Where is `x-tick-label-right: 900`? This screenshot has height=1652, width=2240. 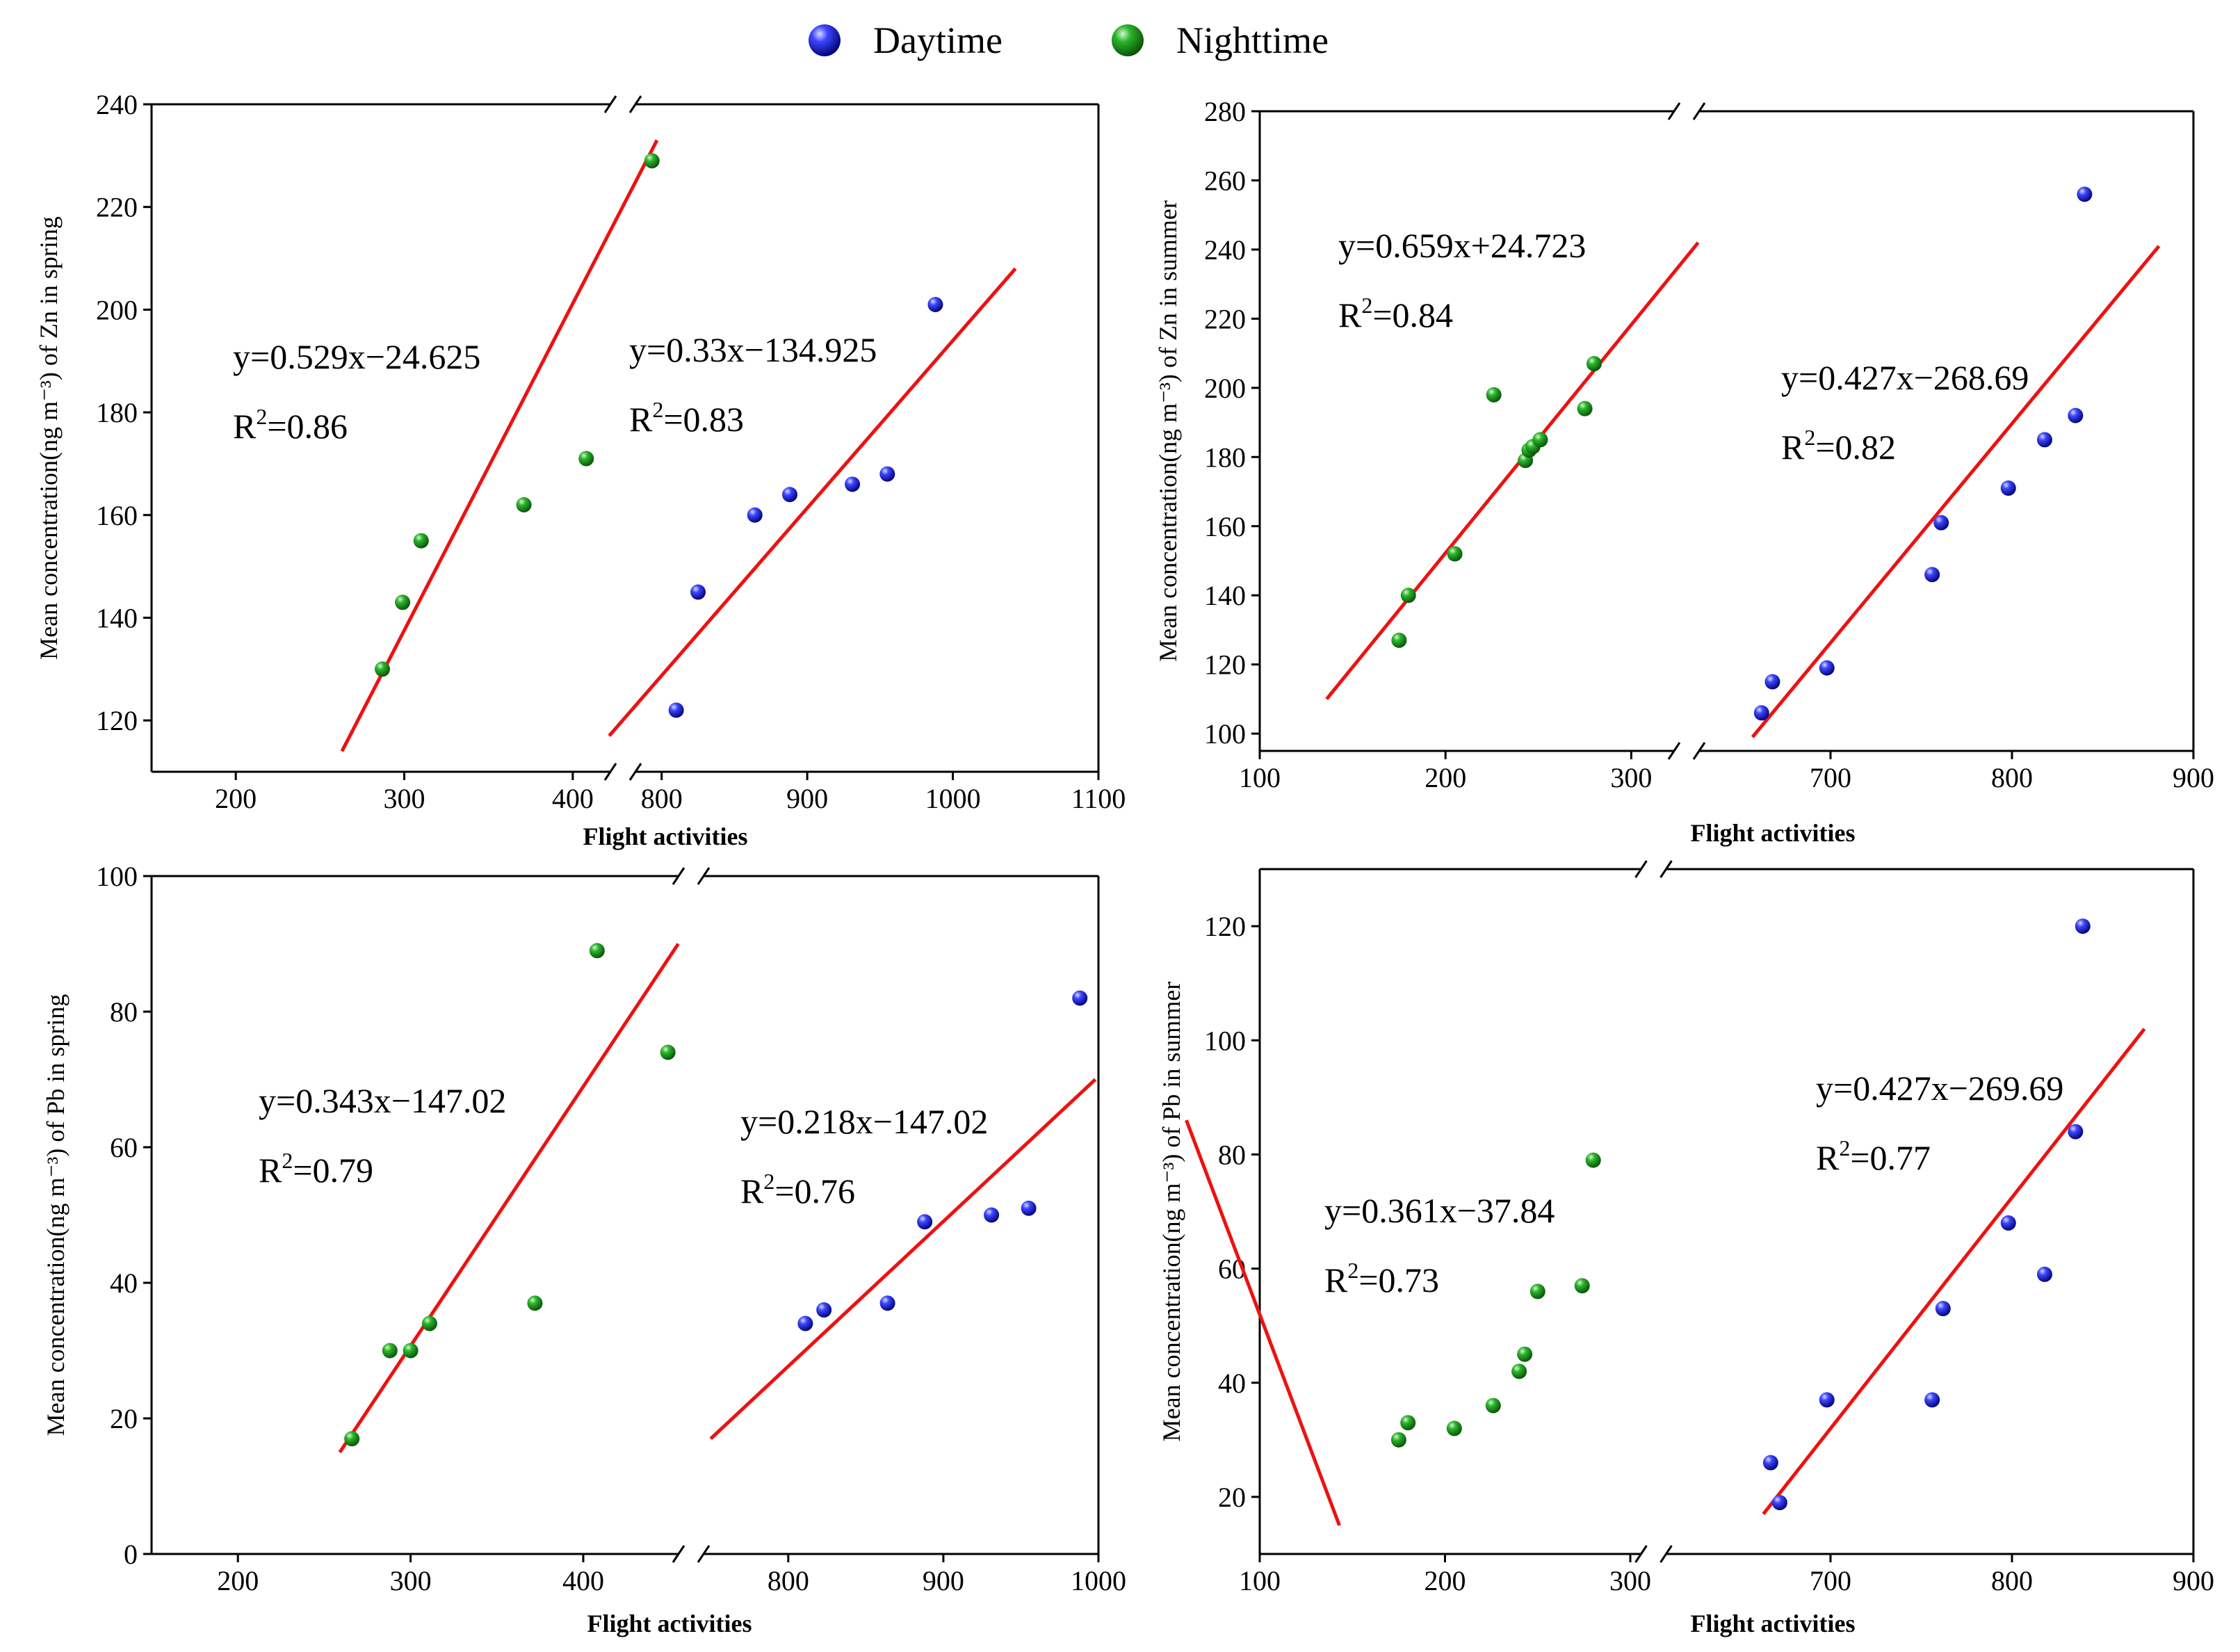 x-tick-label-right: 900 is located at coordinates (2194, 1580).